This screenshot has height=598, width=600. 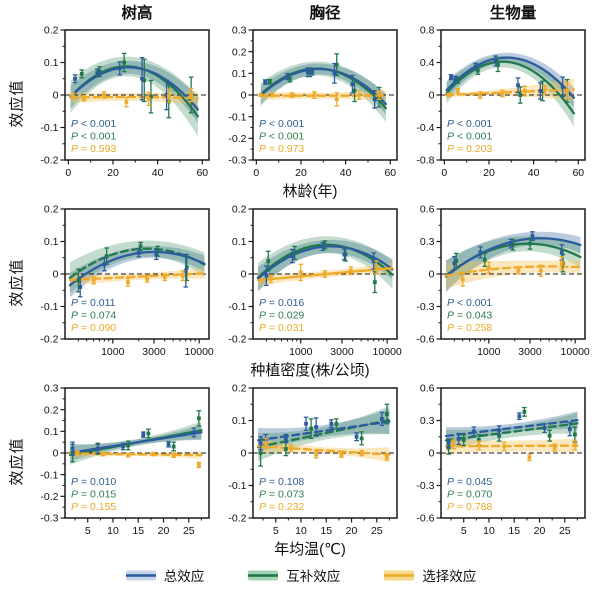 I want to click on yellow-p-value: P = 0.031, so click(x=281, y=328).